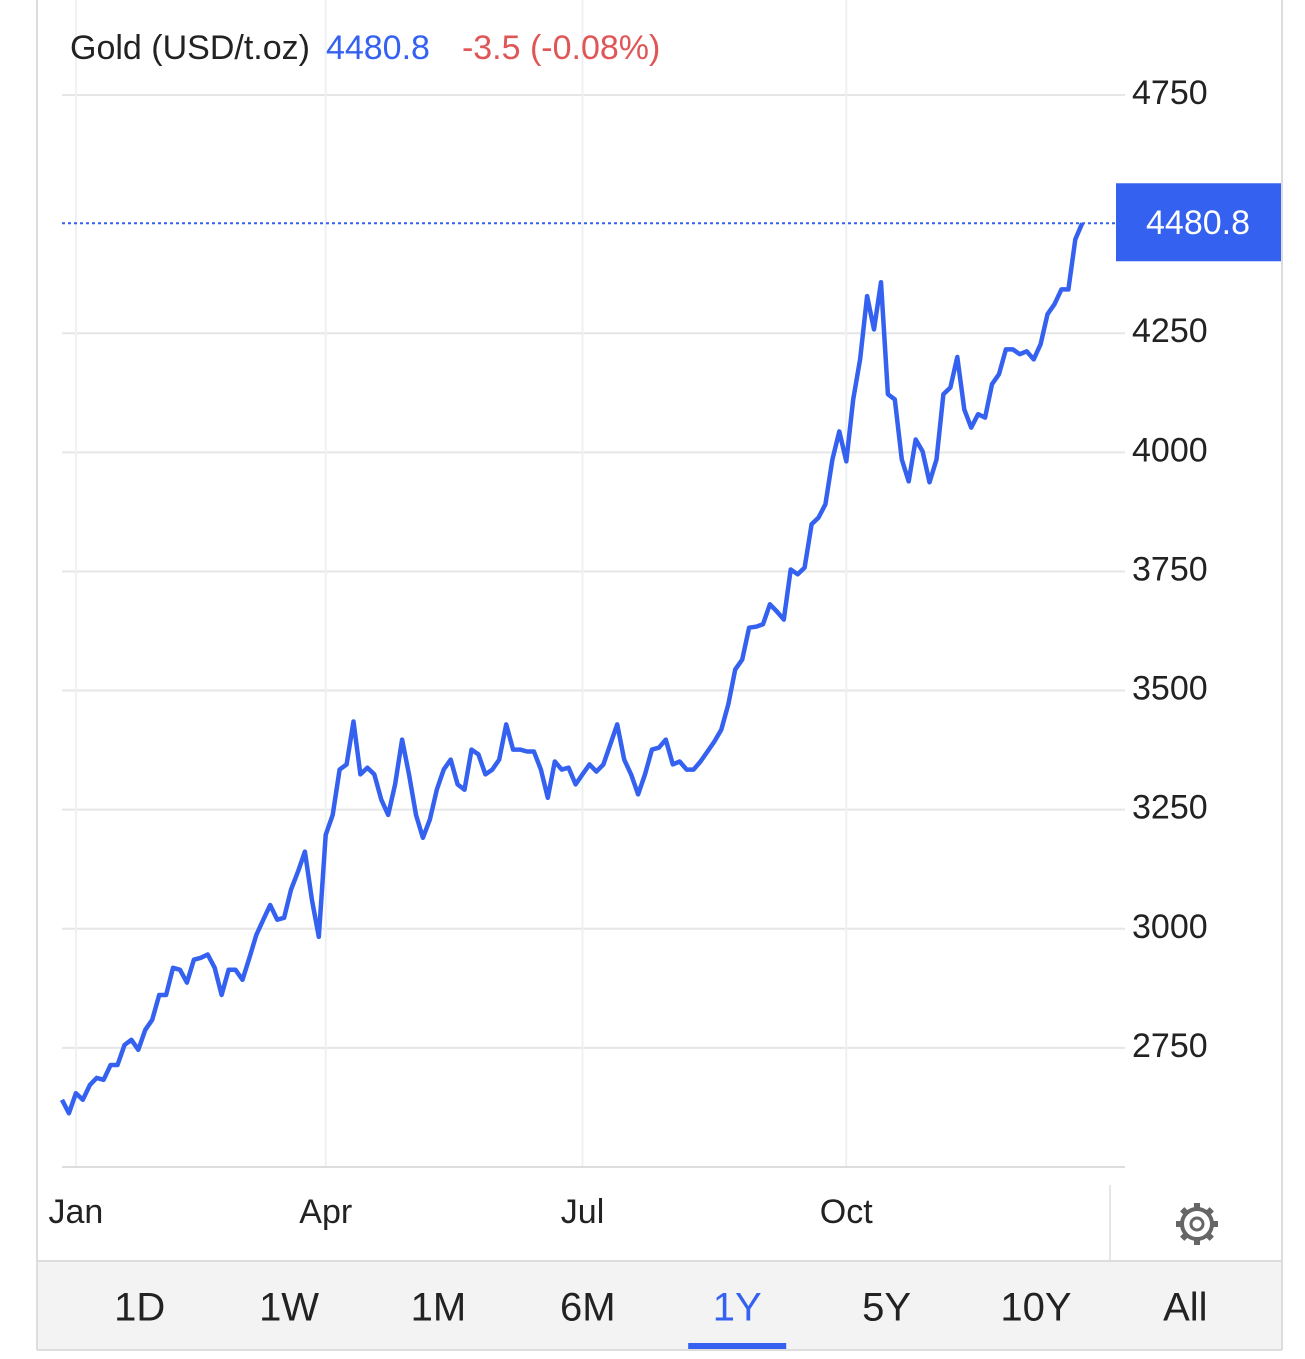 The height and width of the screenshot is (1359, 1305). I want to click on last-price-badge, so click(1198, 222).